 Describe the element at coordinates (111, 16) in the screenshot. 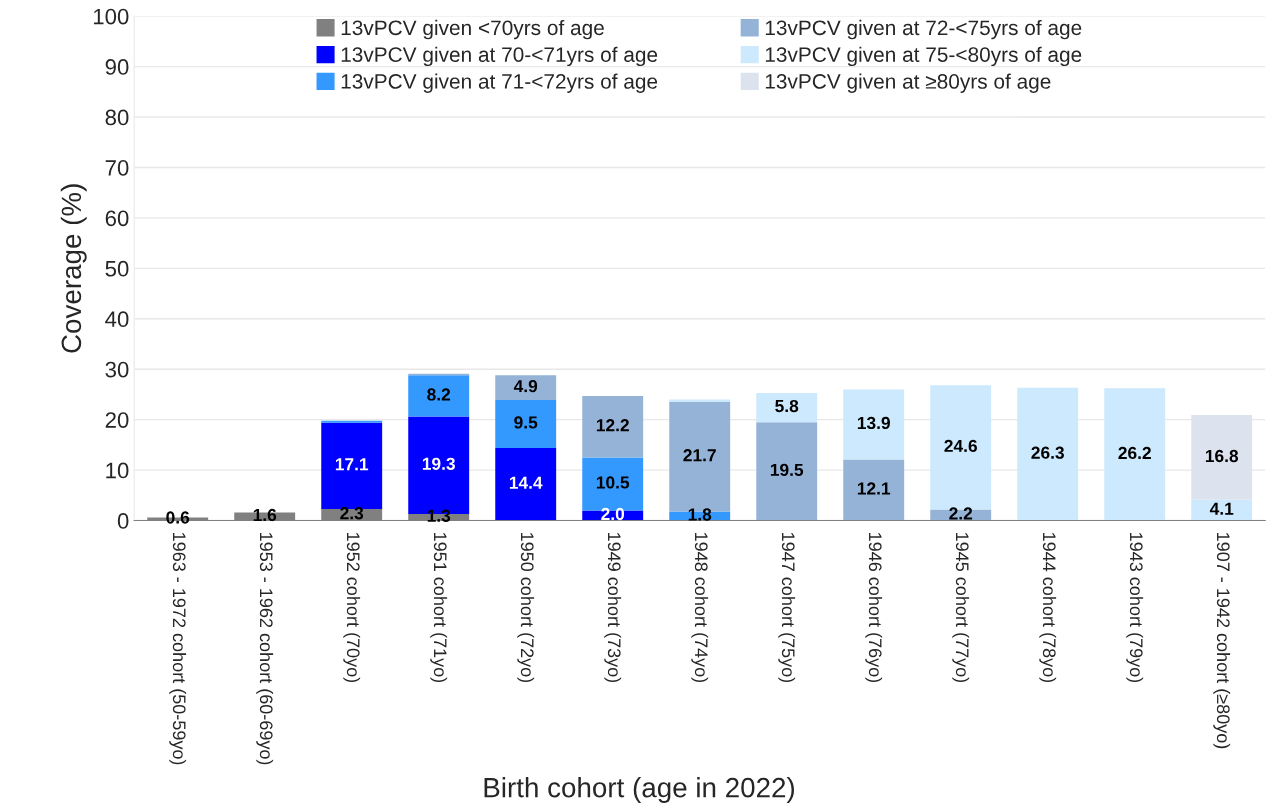

I see `y-tick-label: 100` at that location.